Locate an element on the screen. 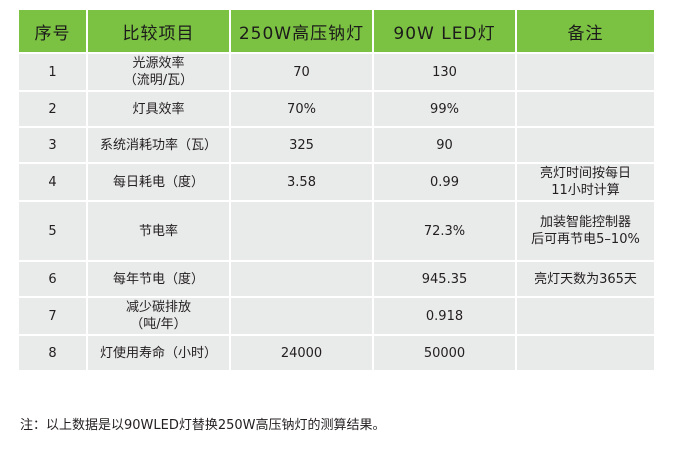 The width and height of the screenshot is (684, 449). row-number: 3 is located at coordinates (52, 145).